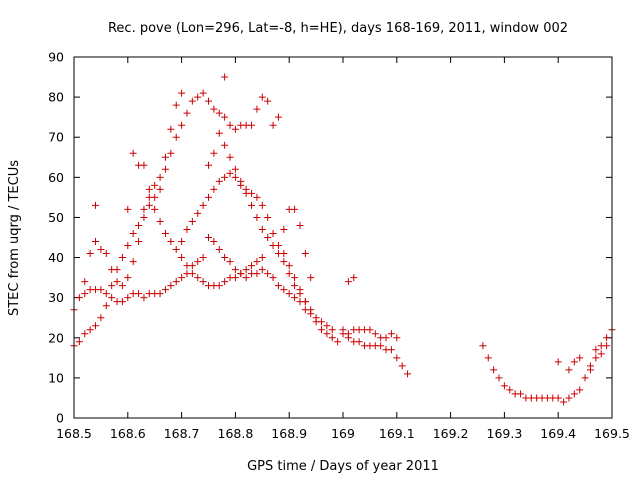  What do you see at coordinates (236, 433) in the screenshot?
I see `x-tick-label: 168.8` at bounding box center [236, 433].